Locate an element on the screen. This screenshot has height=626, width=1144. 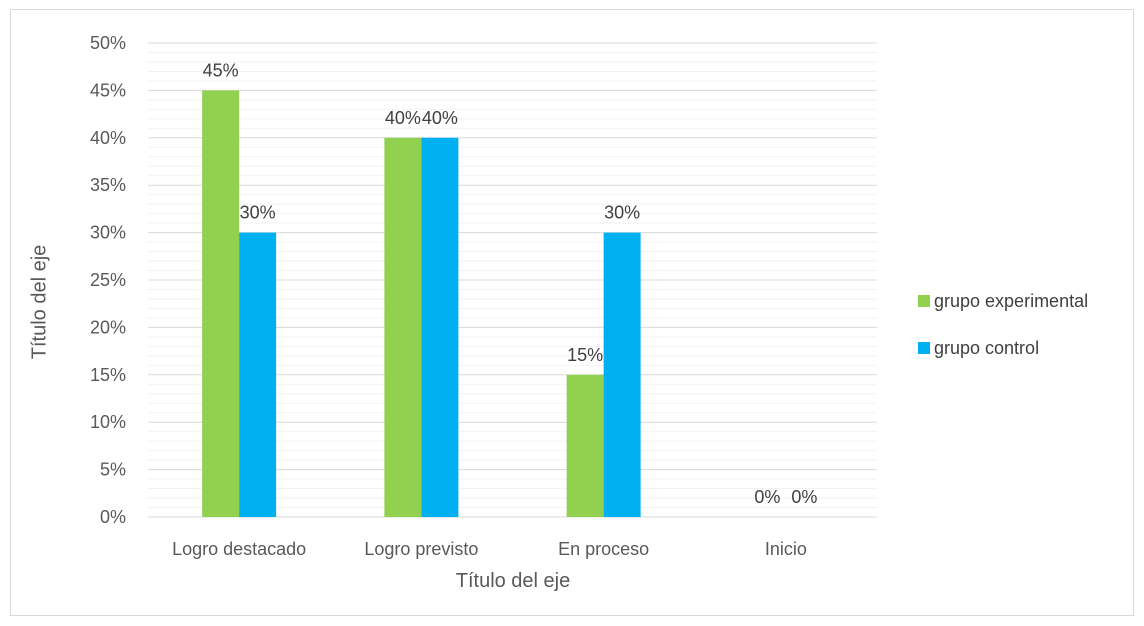
y-tick-label: 0% is located at coordinates (113, 517).